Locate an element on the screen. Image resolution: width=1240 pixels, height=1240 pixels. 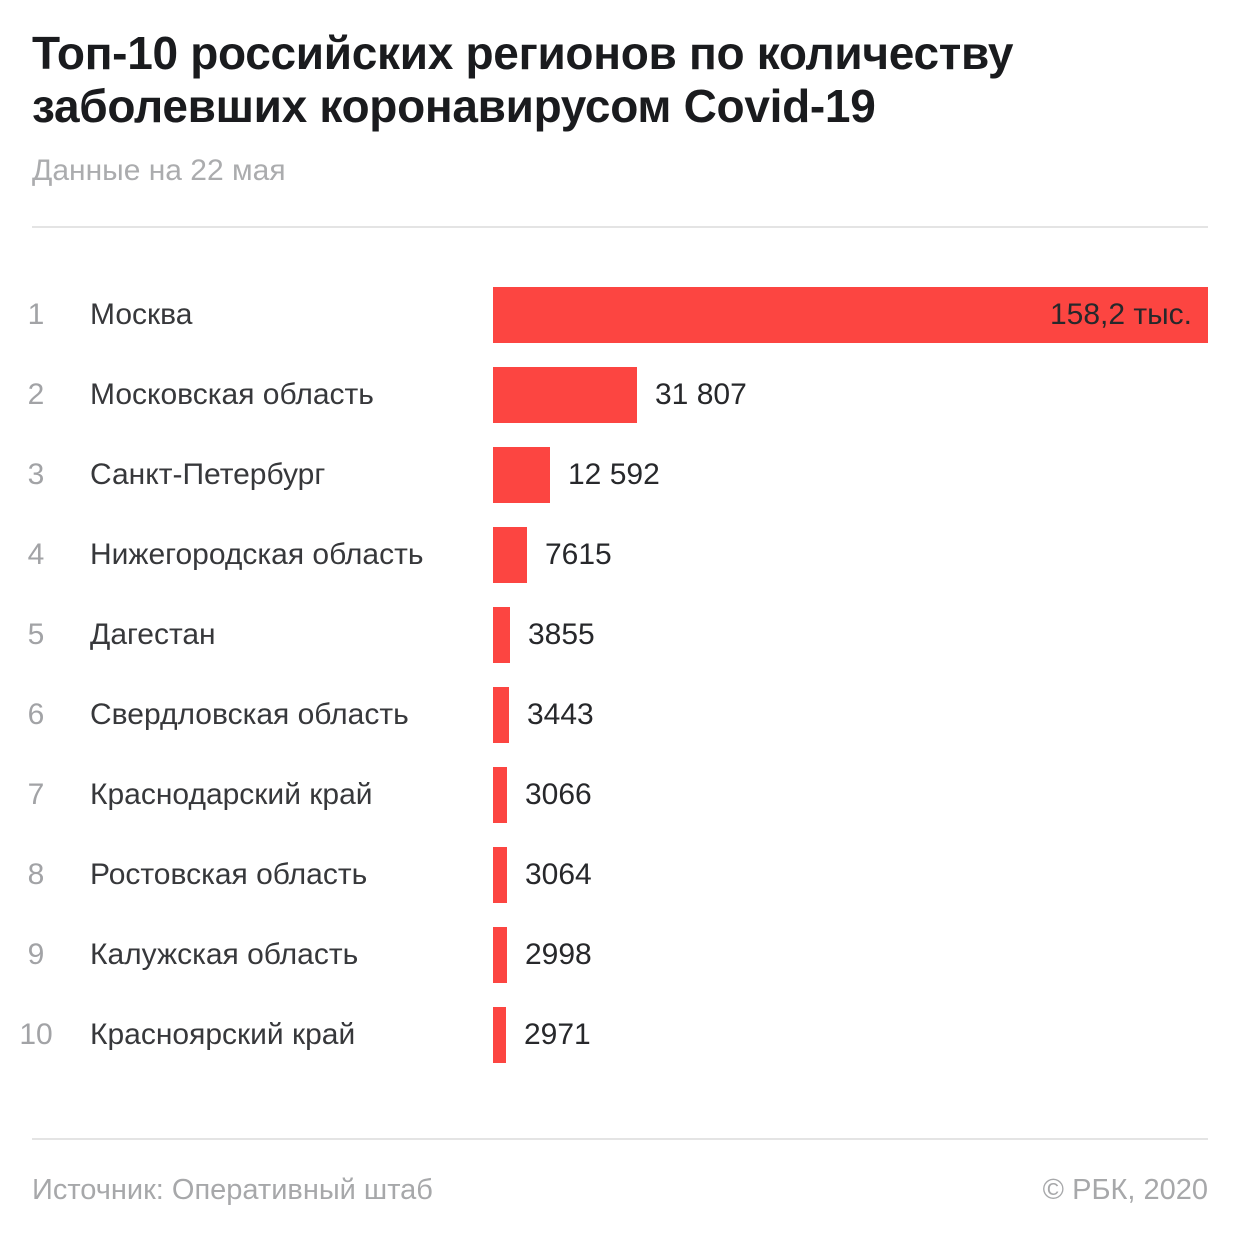
row-region-label: Нижегородская область is located at coordinates (257, 554).